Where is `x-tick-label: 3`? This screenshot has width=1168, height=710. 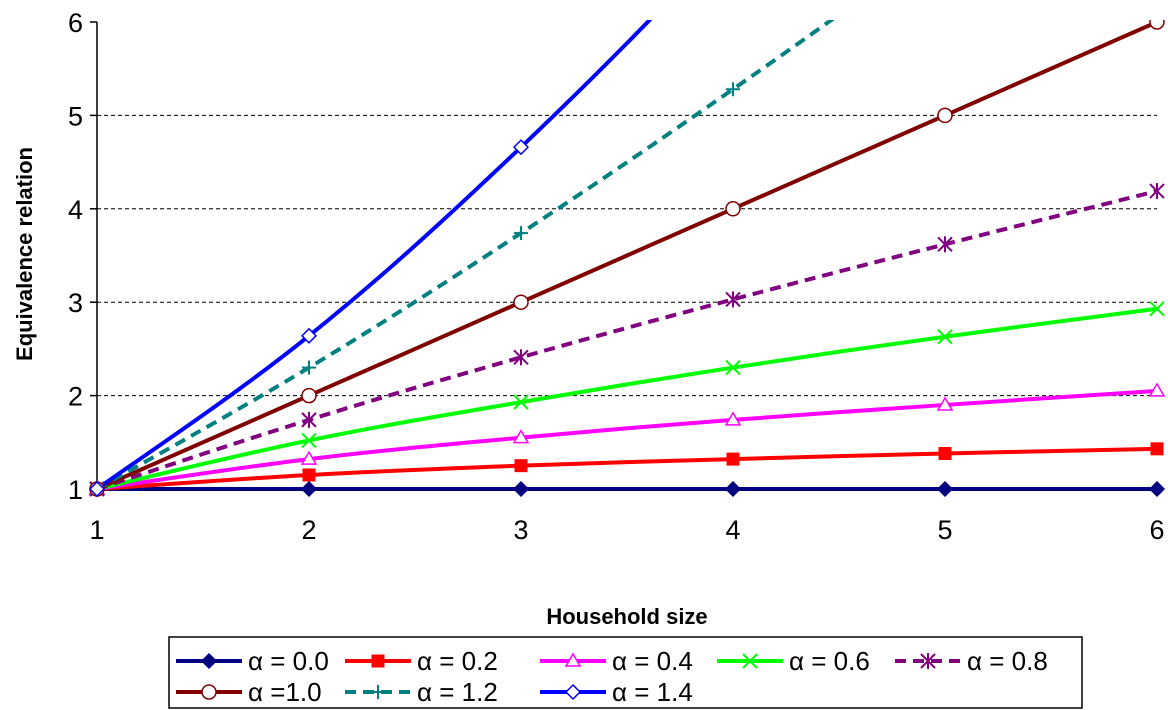
x-tick-label: 3 is located at coordinates (520, 530).